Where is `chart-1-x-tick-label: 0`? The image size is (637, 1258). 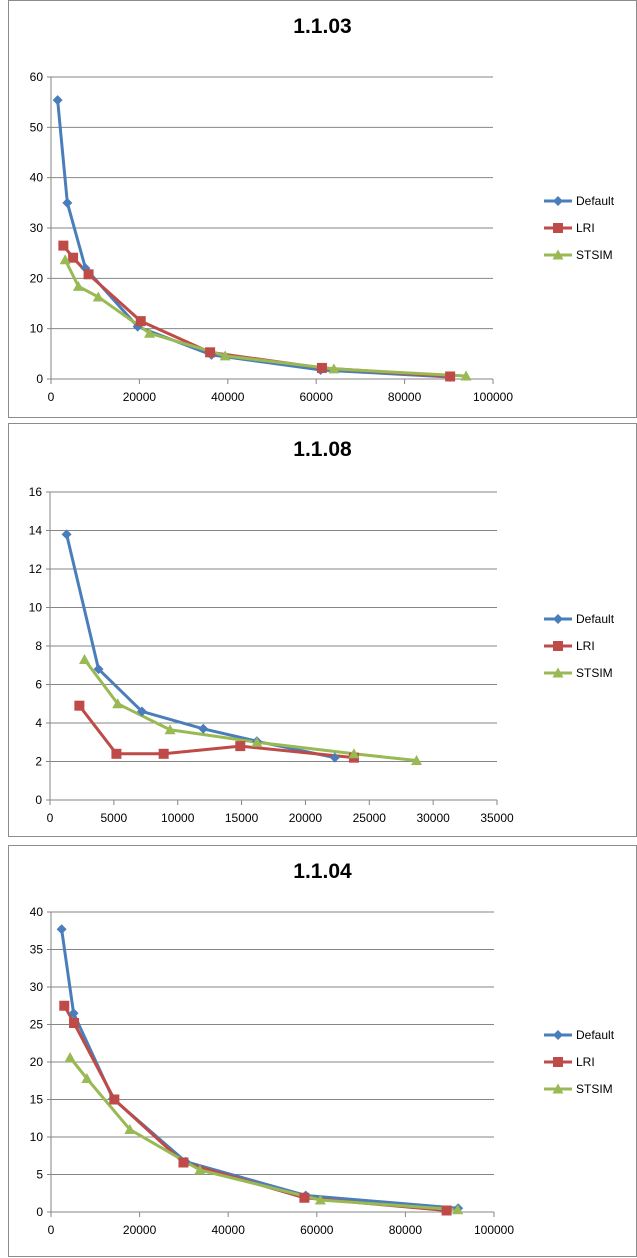
chart-1-x-tick-label: 0 is located at coordinates (51, 397).